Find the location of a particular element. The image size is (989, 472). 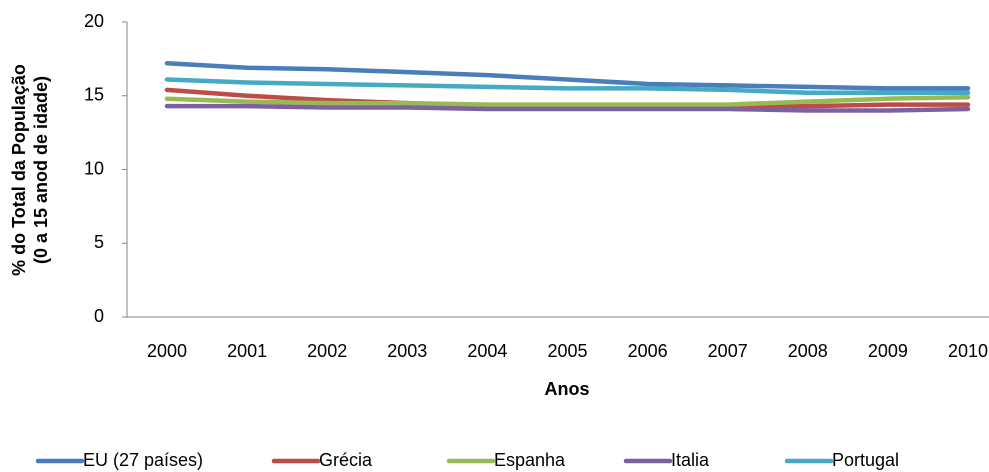

x-tick-label: 2001 is located at coordinates (247, 351).